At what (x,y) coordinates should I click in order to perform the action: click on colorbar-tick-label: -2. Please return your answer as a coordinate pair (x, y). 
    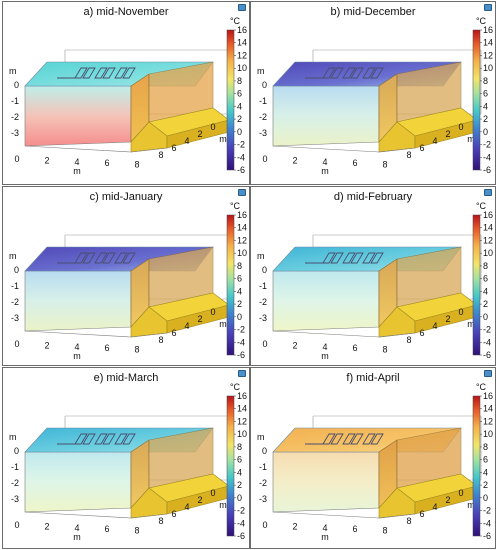
    Looking at the image, I should click on (241, 330).